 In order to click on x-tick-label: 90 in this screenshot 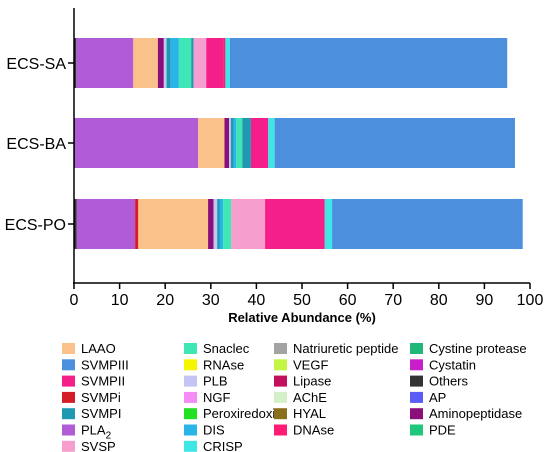, I will do `click(485, 300)`.